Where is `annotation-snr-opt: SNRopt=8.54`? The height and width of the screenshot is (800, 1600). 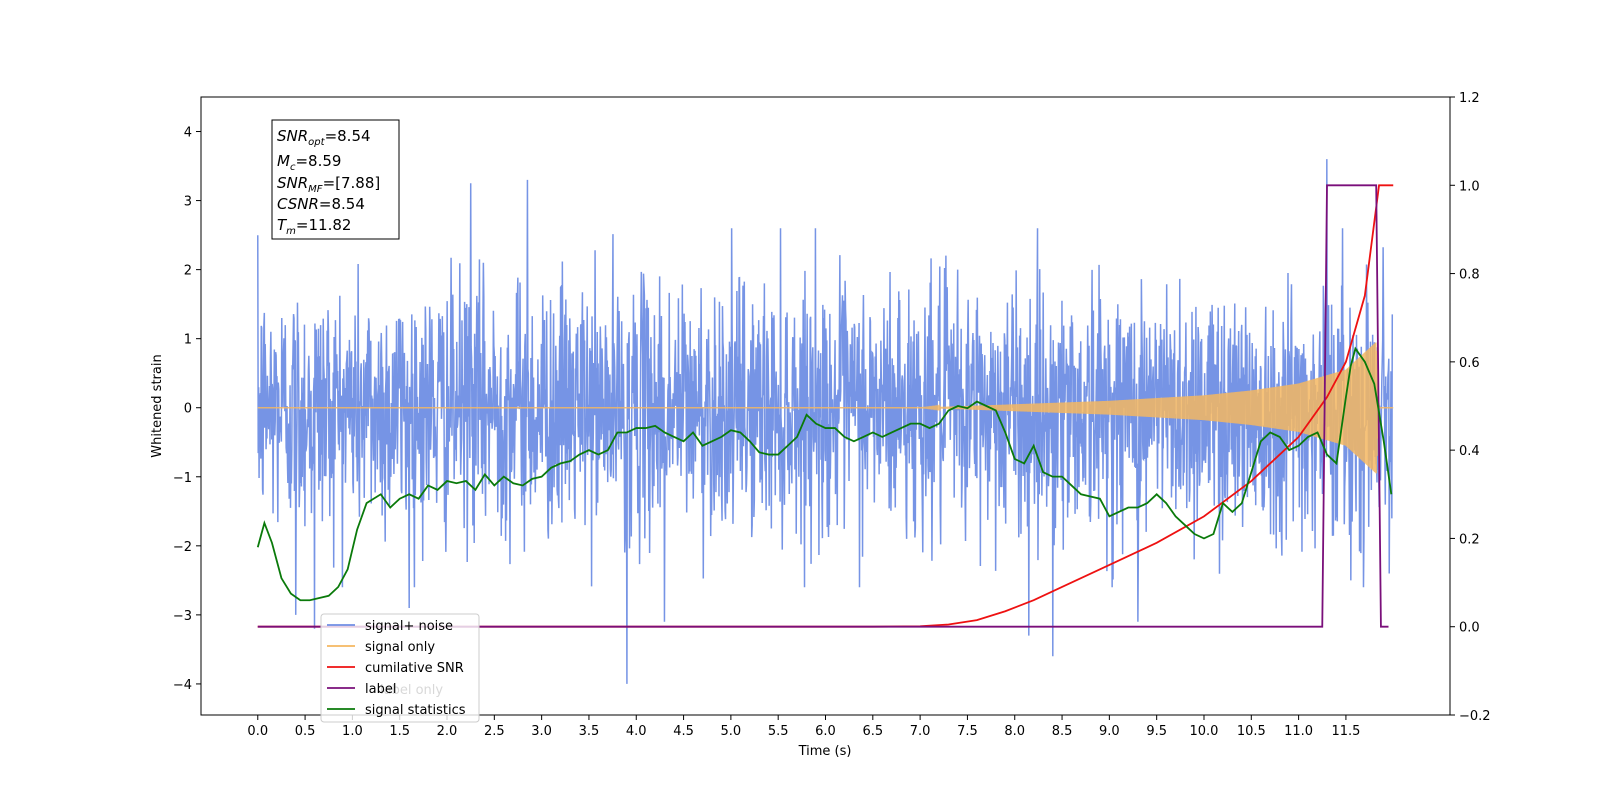
annotation-snr-opt: SNRopt=8.54 is located at coordinates (324, 137).